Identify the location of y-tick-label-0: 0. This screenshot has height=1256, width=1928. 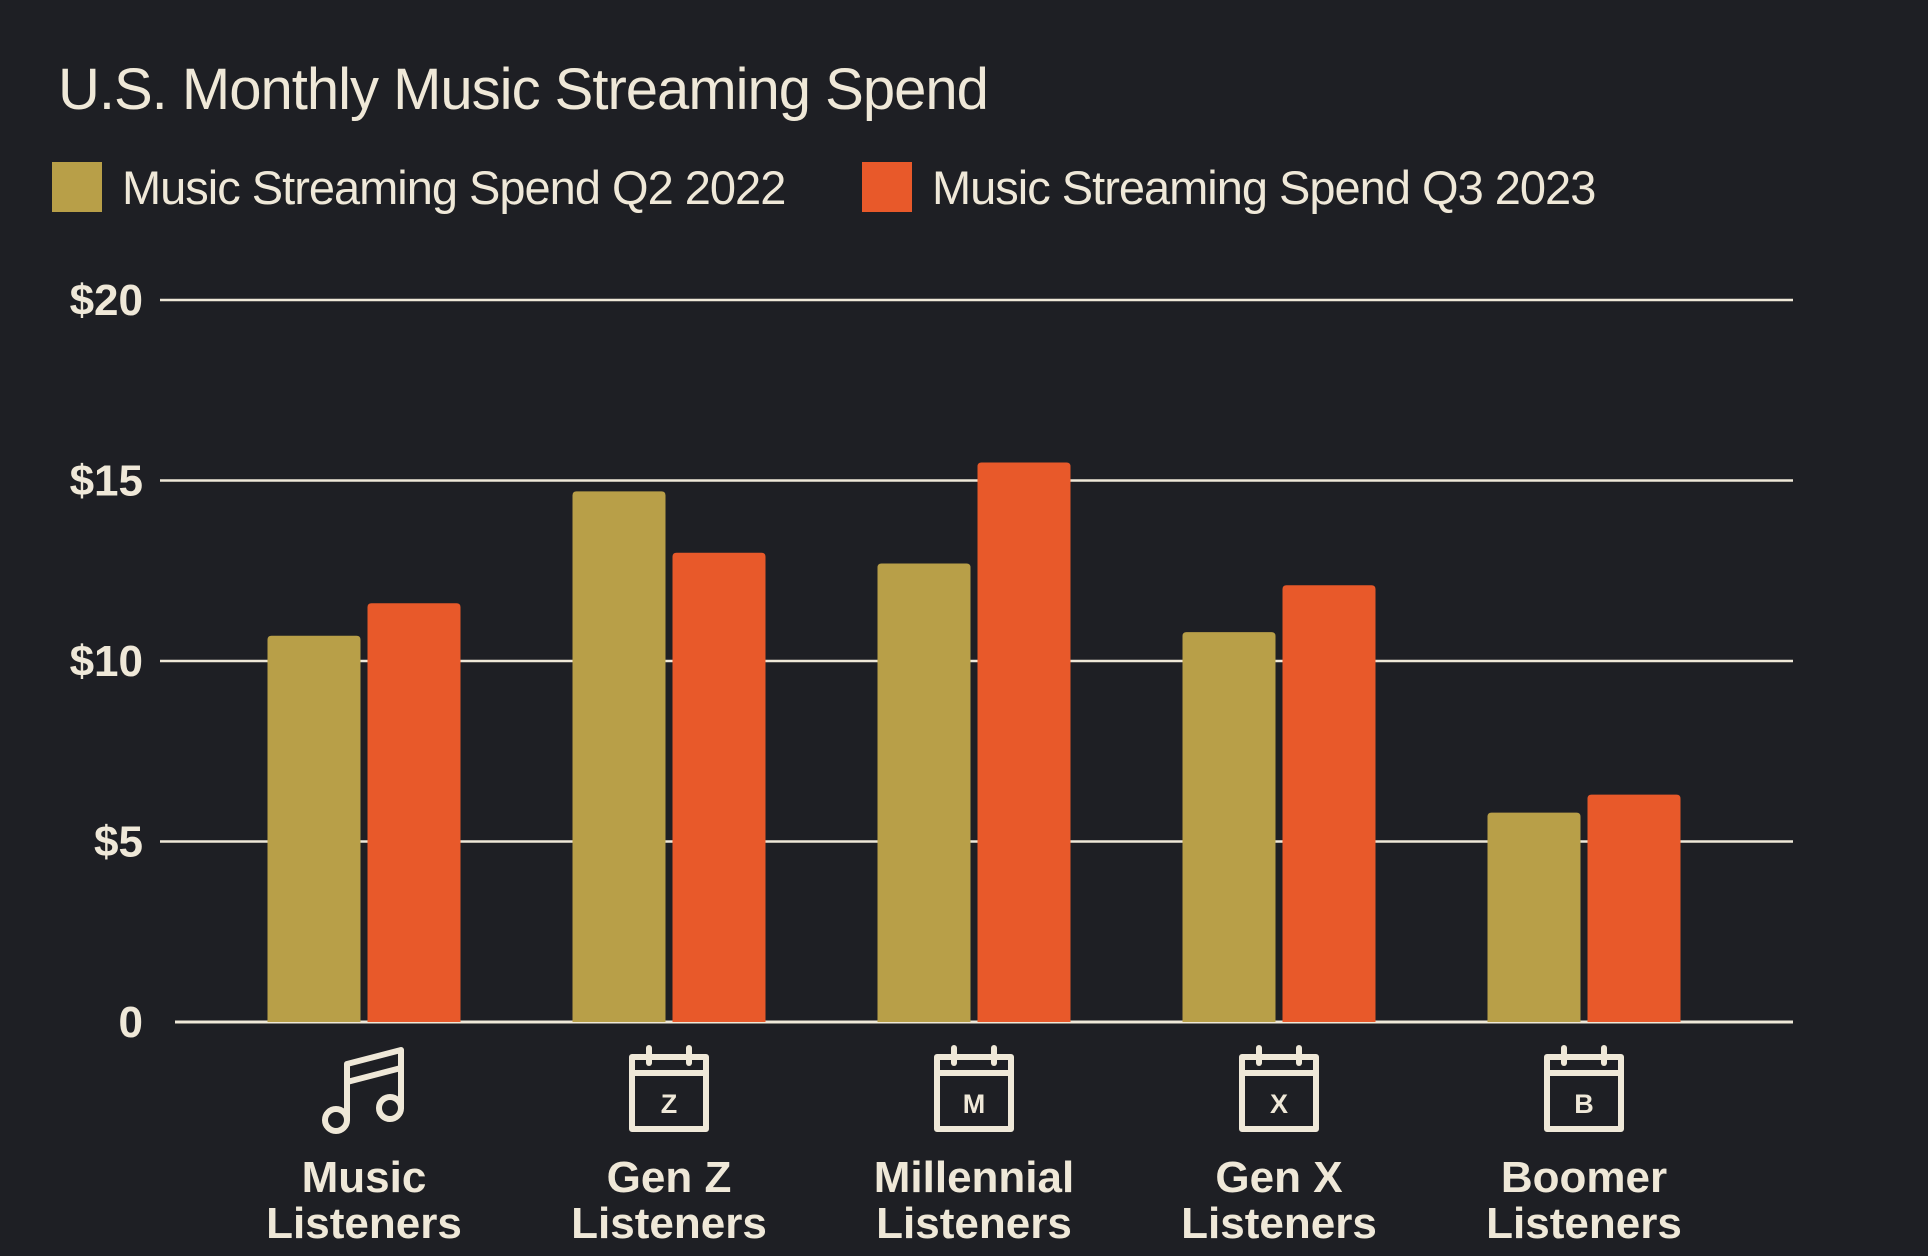
(131, 1022).